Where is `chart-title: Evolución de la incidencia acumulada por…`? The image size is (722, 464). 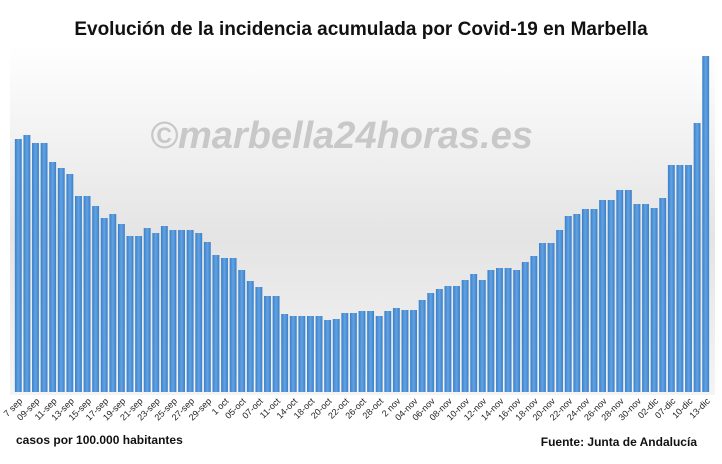
chart-title: Evolución de la incidencia acumulada por… is located at coordinates (361, 29).